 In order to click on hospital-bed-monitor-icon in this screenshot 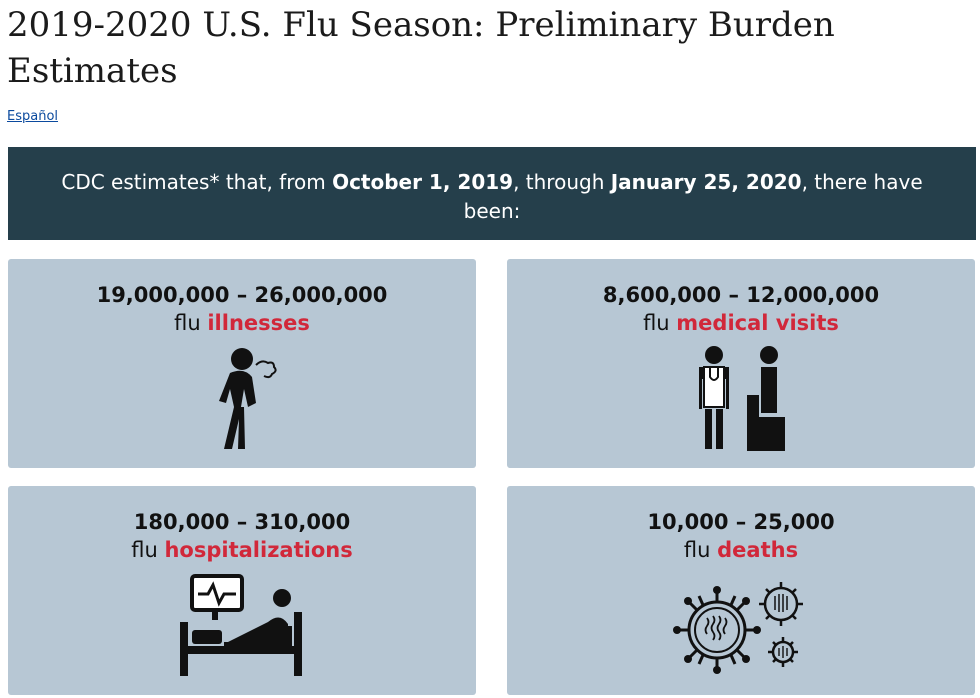, I will do `click(241, 625)`.